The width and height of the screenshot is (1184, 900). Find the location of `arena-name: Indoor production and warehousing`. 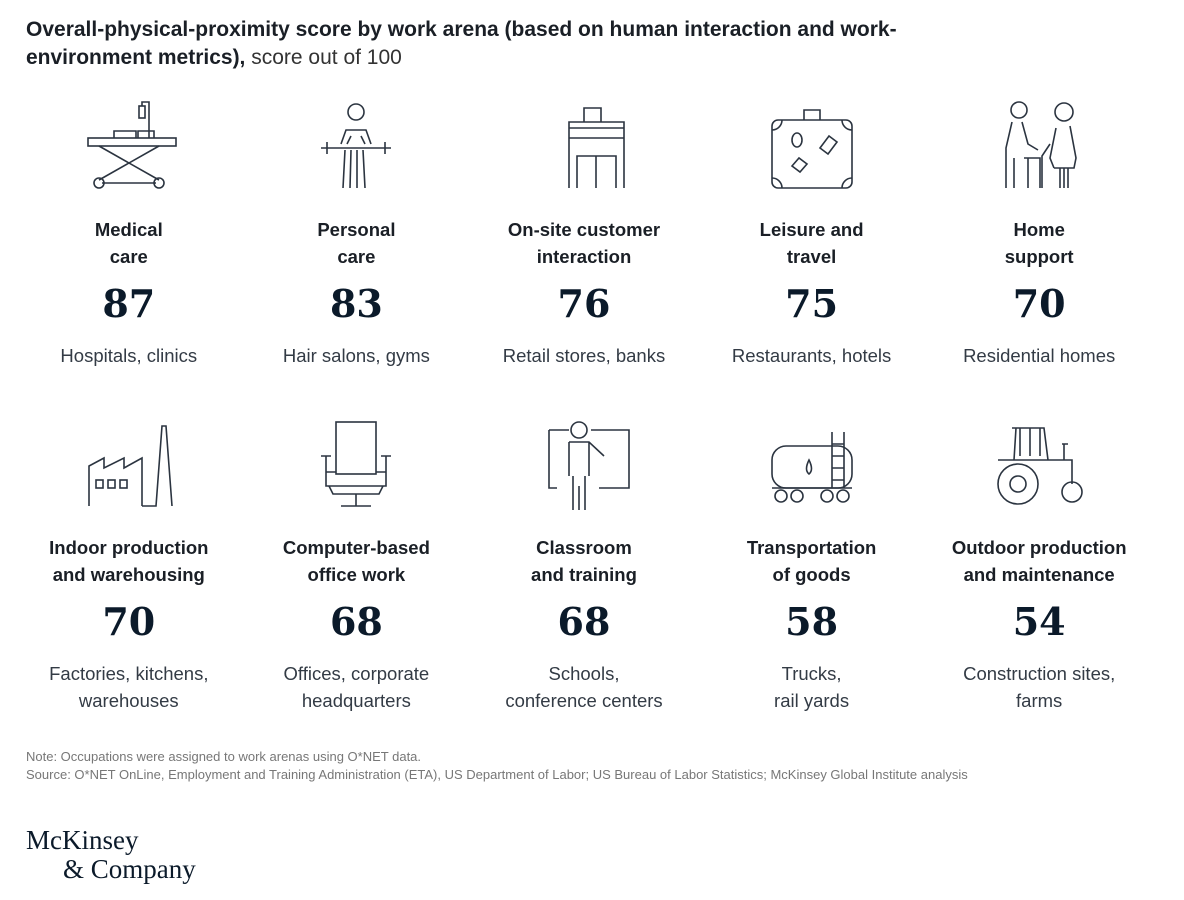

arena-name: Indoor production and warehousing is located at coordinates (129, 561).